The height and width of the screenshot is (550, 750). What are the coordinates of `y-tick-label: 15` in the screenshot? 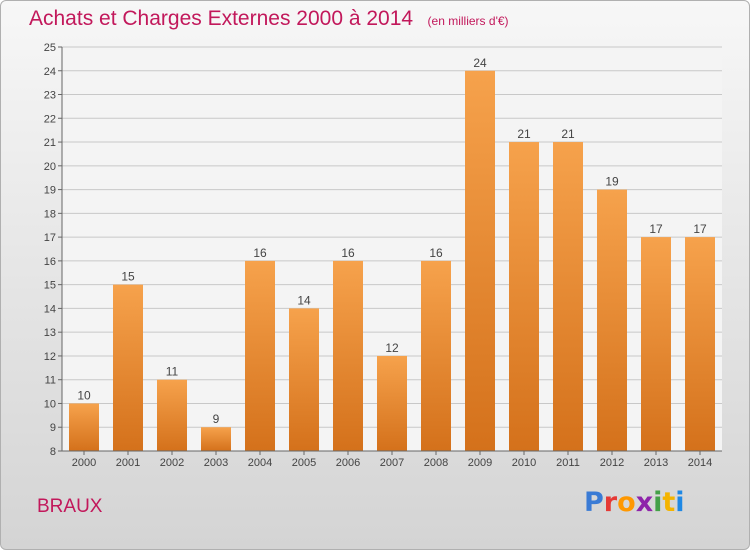 It's located at (50, 286).